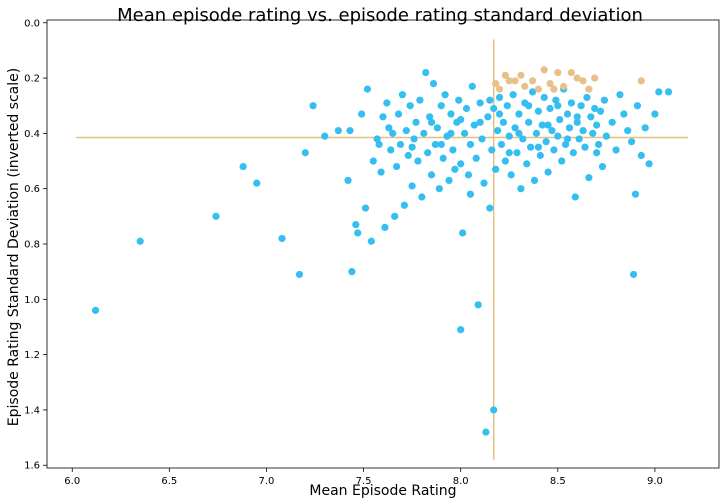  I want to click on x-tick-label: 8.5, so click(558, 481).